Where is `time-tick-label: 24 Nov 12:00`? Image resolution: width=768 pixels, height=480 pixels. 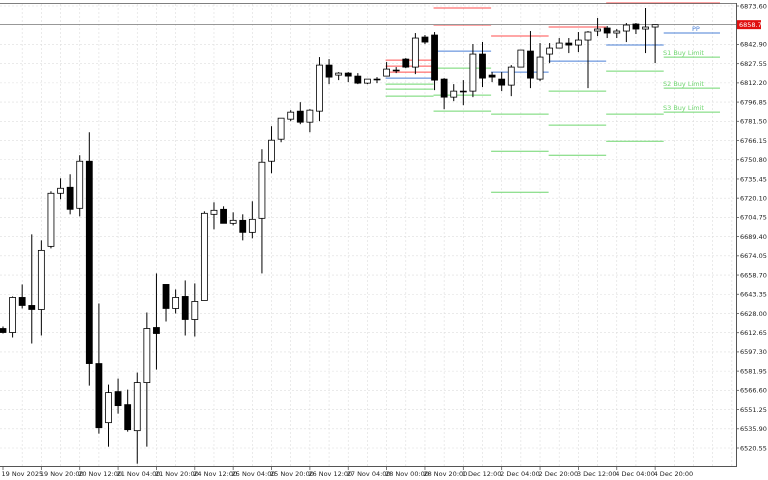 time-tick-label: 24 Nov 12:00 is located at coordinates (215, 474).